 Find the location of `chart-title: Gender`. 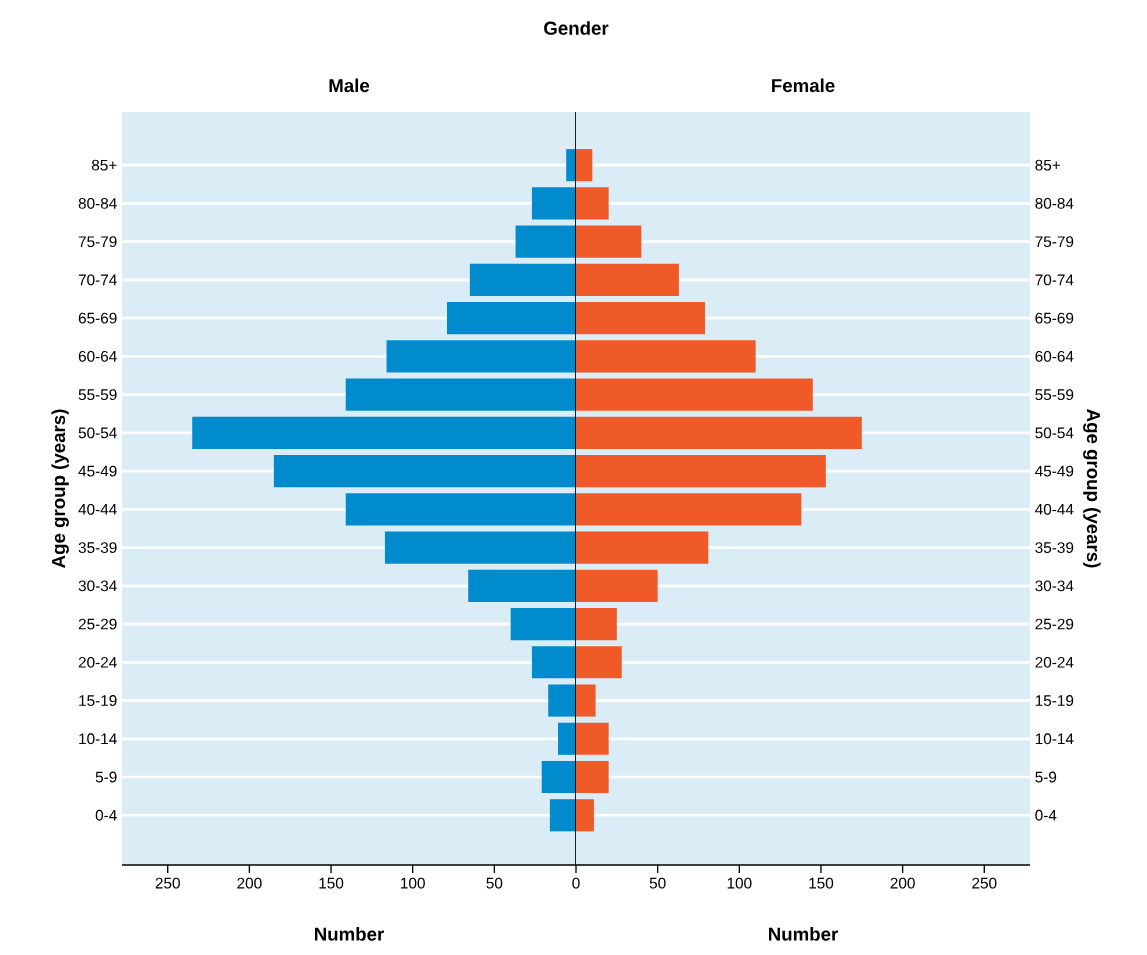

chart-title: Gender is located at coordinates (576, 28).